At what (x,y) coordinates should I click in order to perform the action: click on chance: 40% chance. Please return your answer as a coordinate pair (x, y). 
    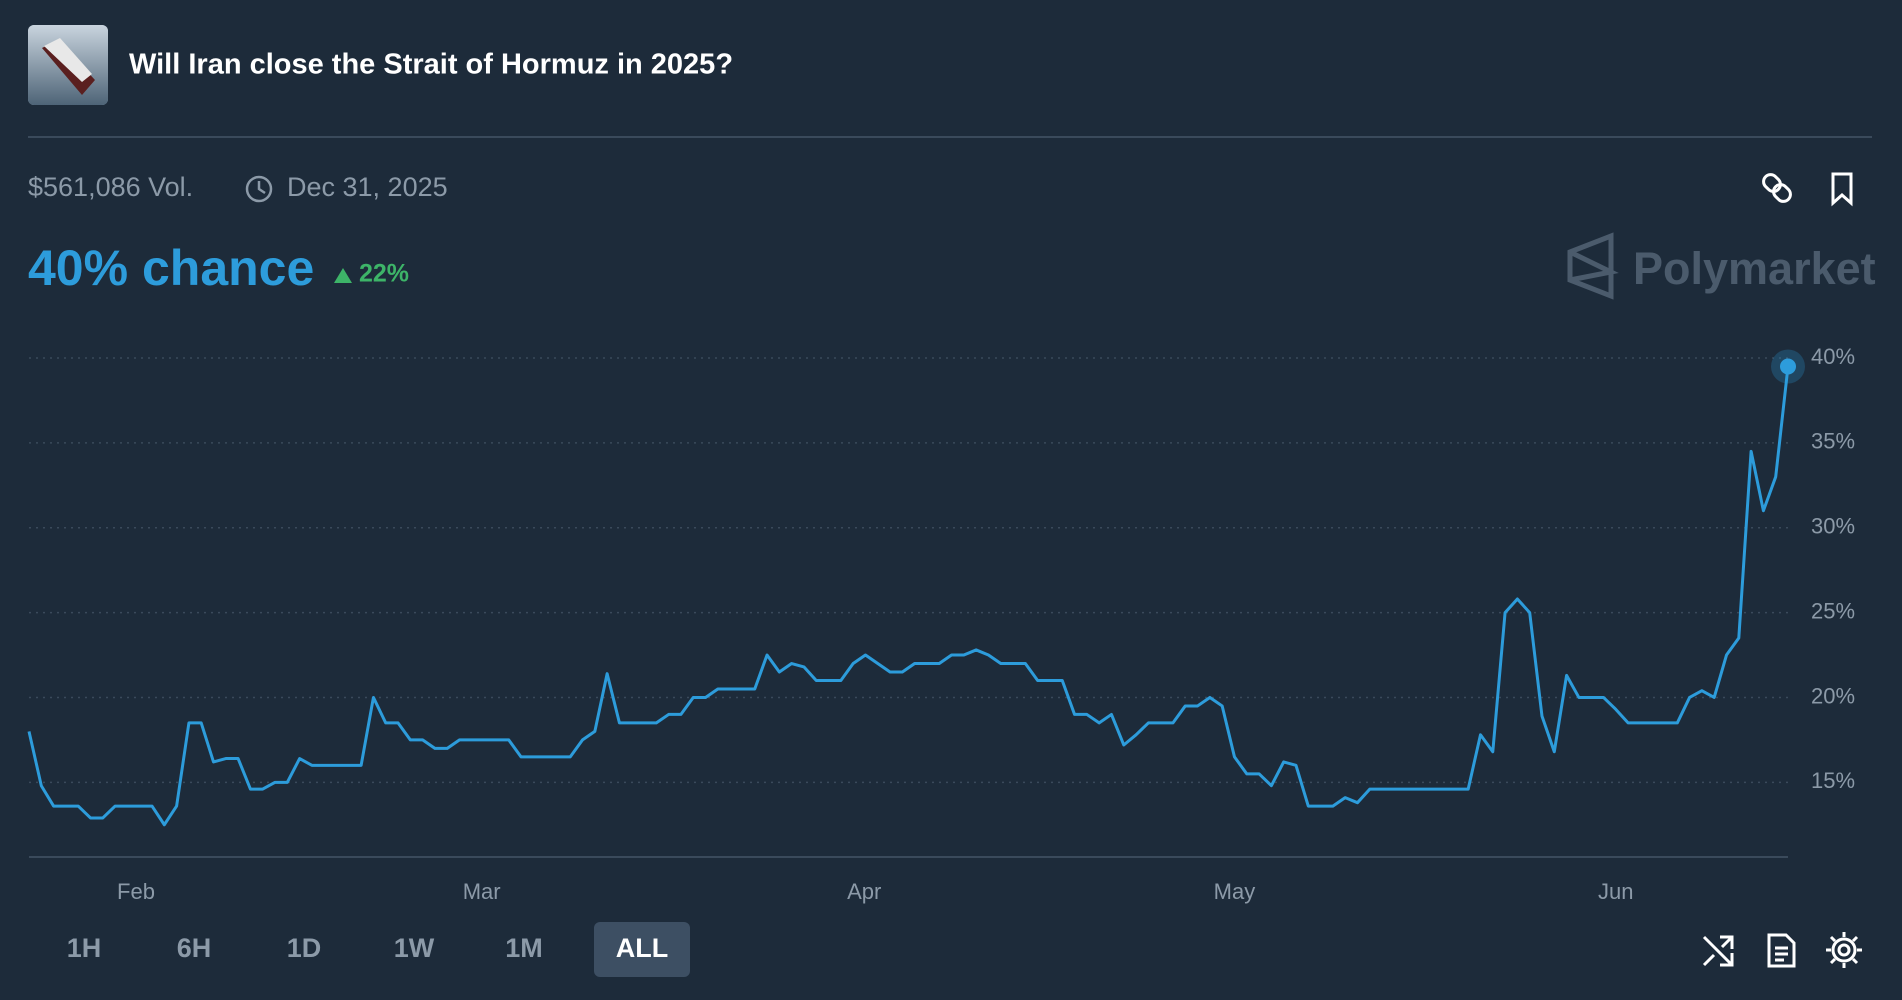
    Looking at the image, I should click on (171, 268).